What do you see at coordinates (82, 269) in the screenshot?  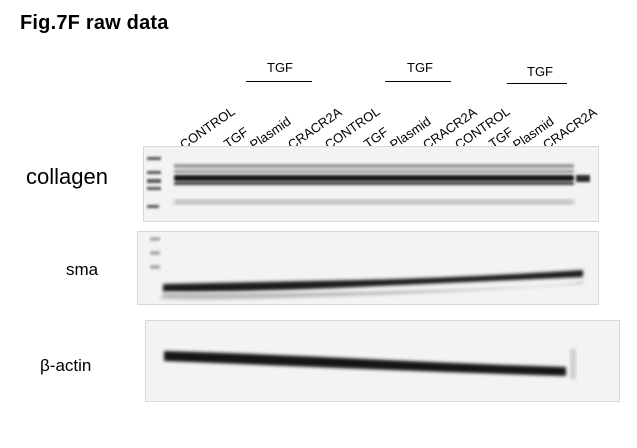 I see `row-label-sma: sma` at bounding box center [82, 269].